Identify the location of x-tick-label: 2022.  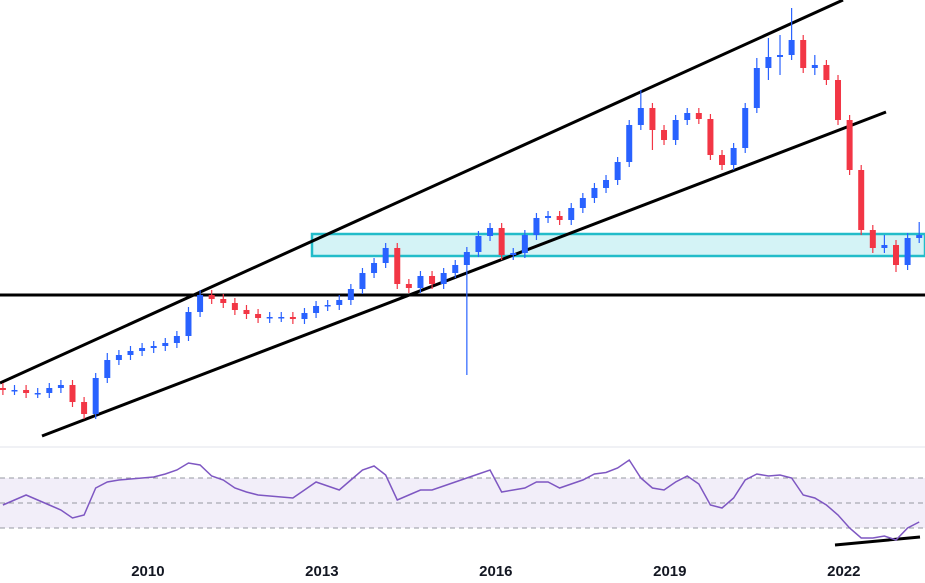
(843, 571).